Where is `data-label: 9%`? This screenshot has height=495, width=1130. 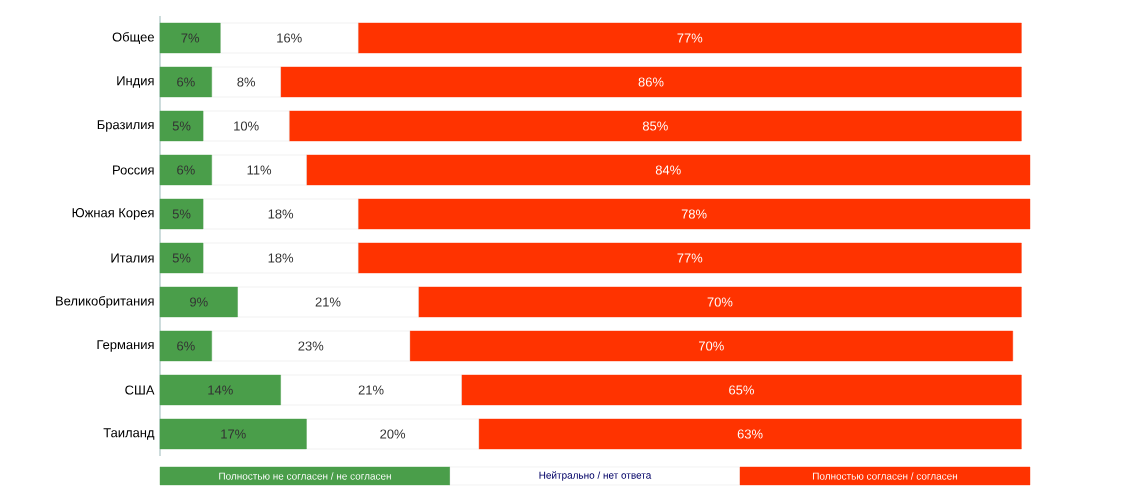
data-label: 9% is located at coordinates (199, 302).